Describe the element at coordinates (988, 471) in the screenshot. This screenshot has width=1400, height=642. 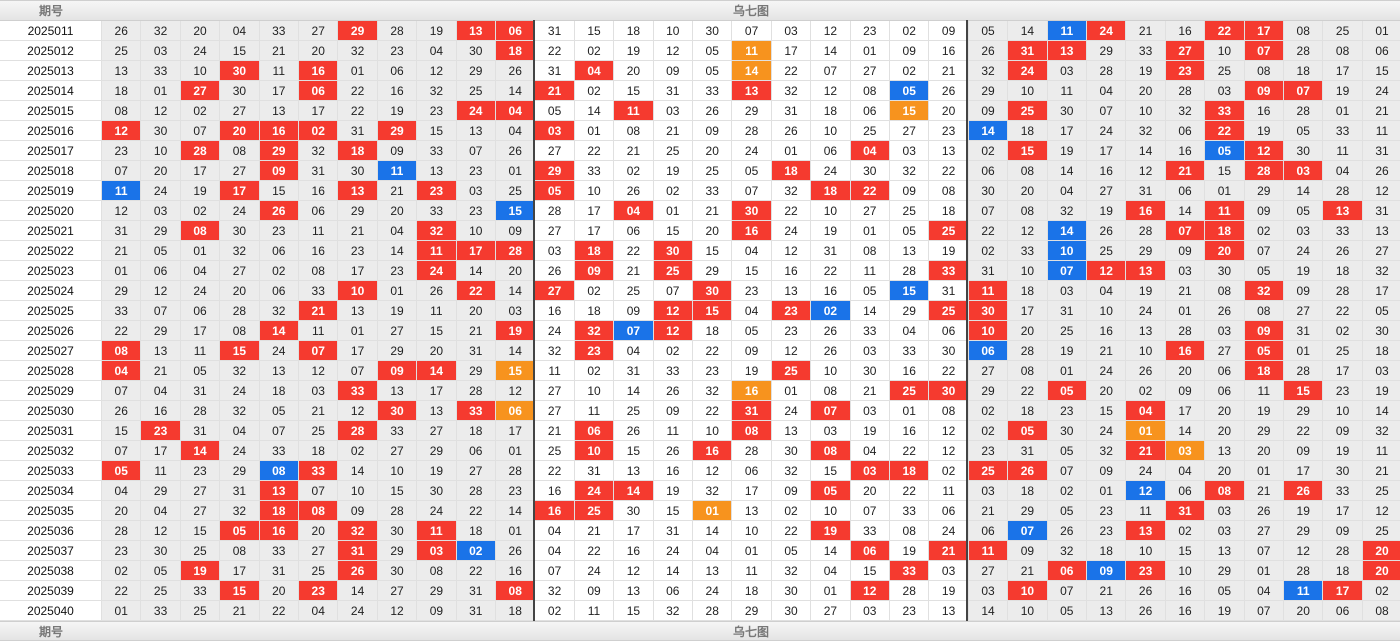
I see `highlighted-number-cell: 25` at that location.